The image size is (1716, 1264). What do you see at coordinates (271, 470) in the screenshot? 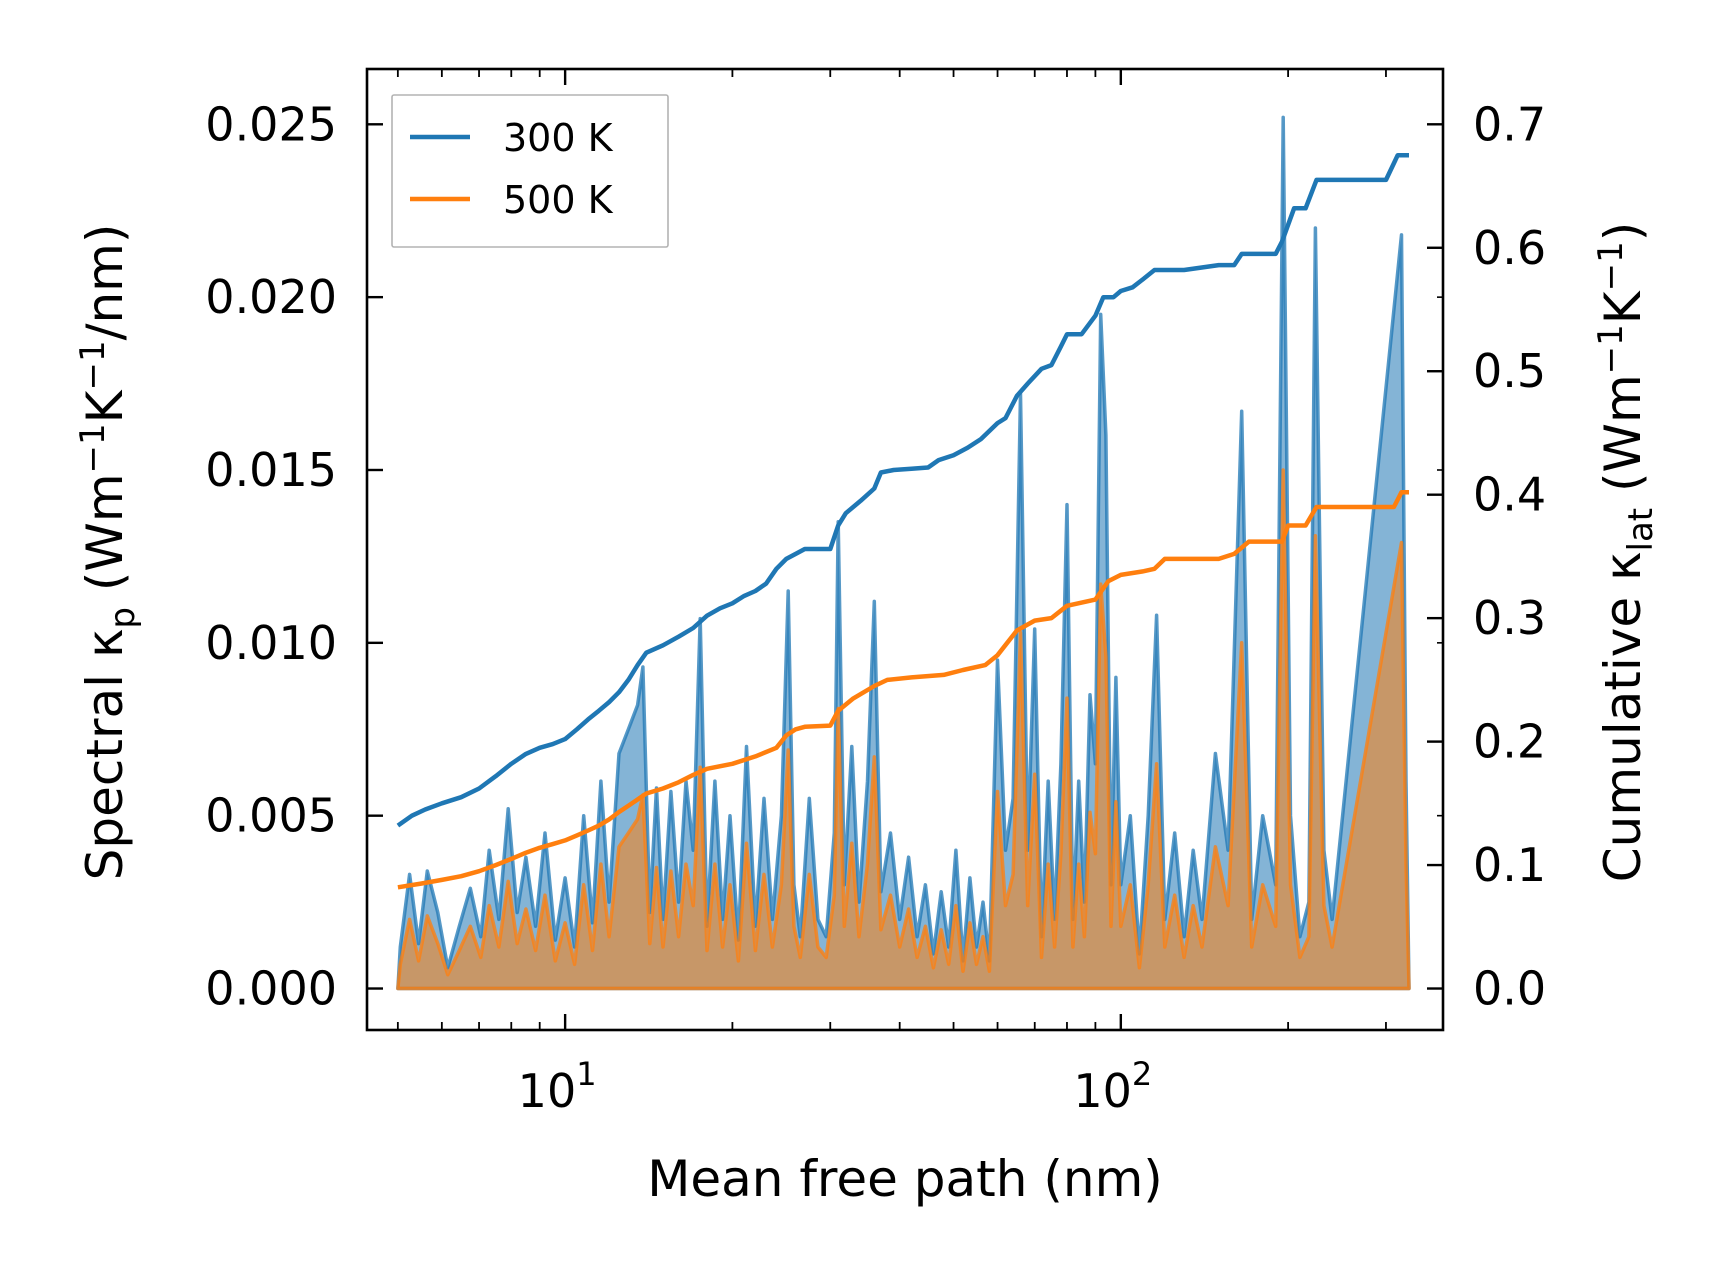
I see `y-left-tick-label: 0.015` at bounding box center [271, 470].